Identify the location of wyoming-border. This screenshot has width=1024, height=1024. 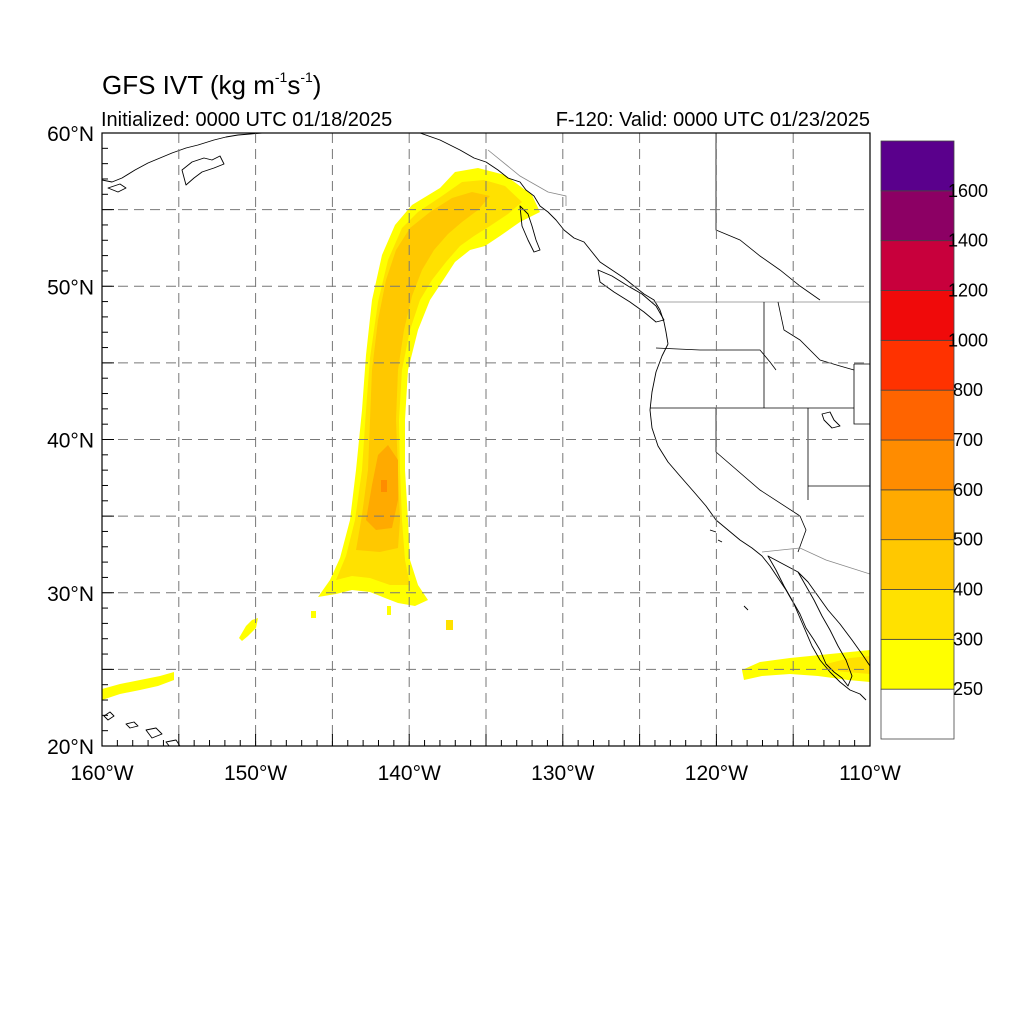
(861, 394).